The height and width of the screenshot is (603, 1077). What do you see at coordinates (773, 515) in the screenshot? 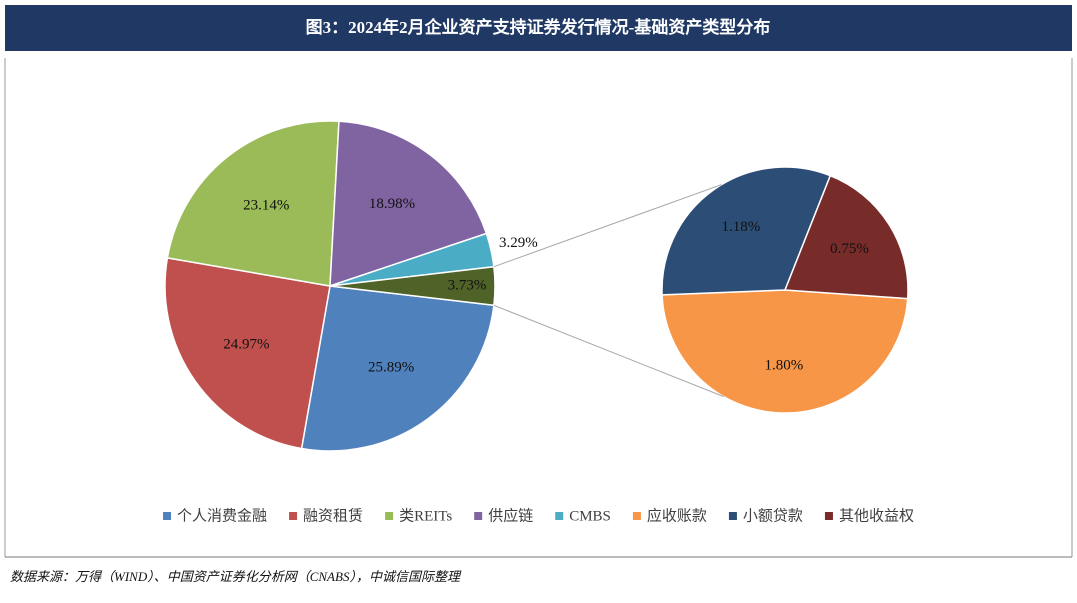
I see `legend-label: 小额贷款` at bounding box center [773, 515].